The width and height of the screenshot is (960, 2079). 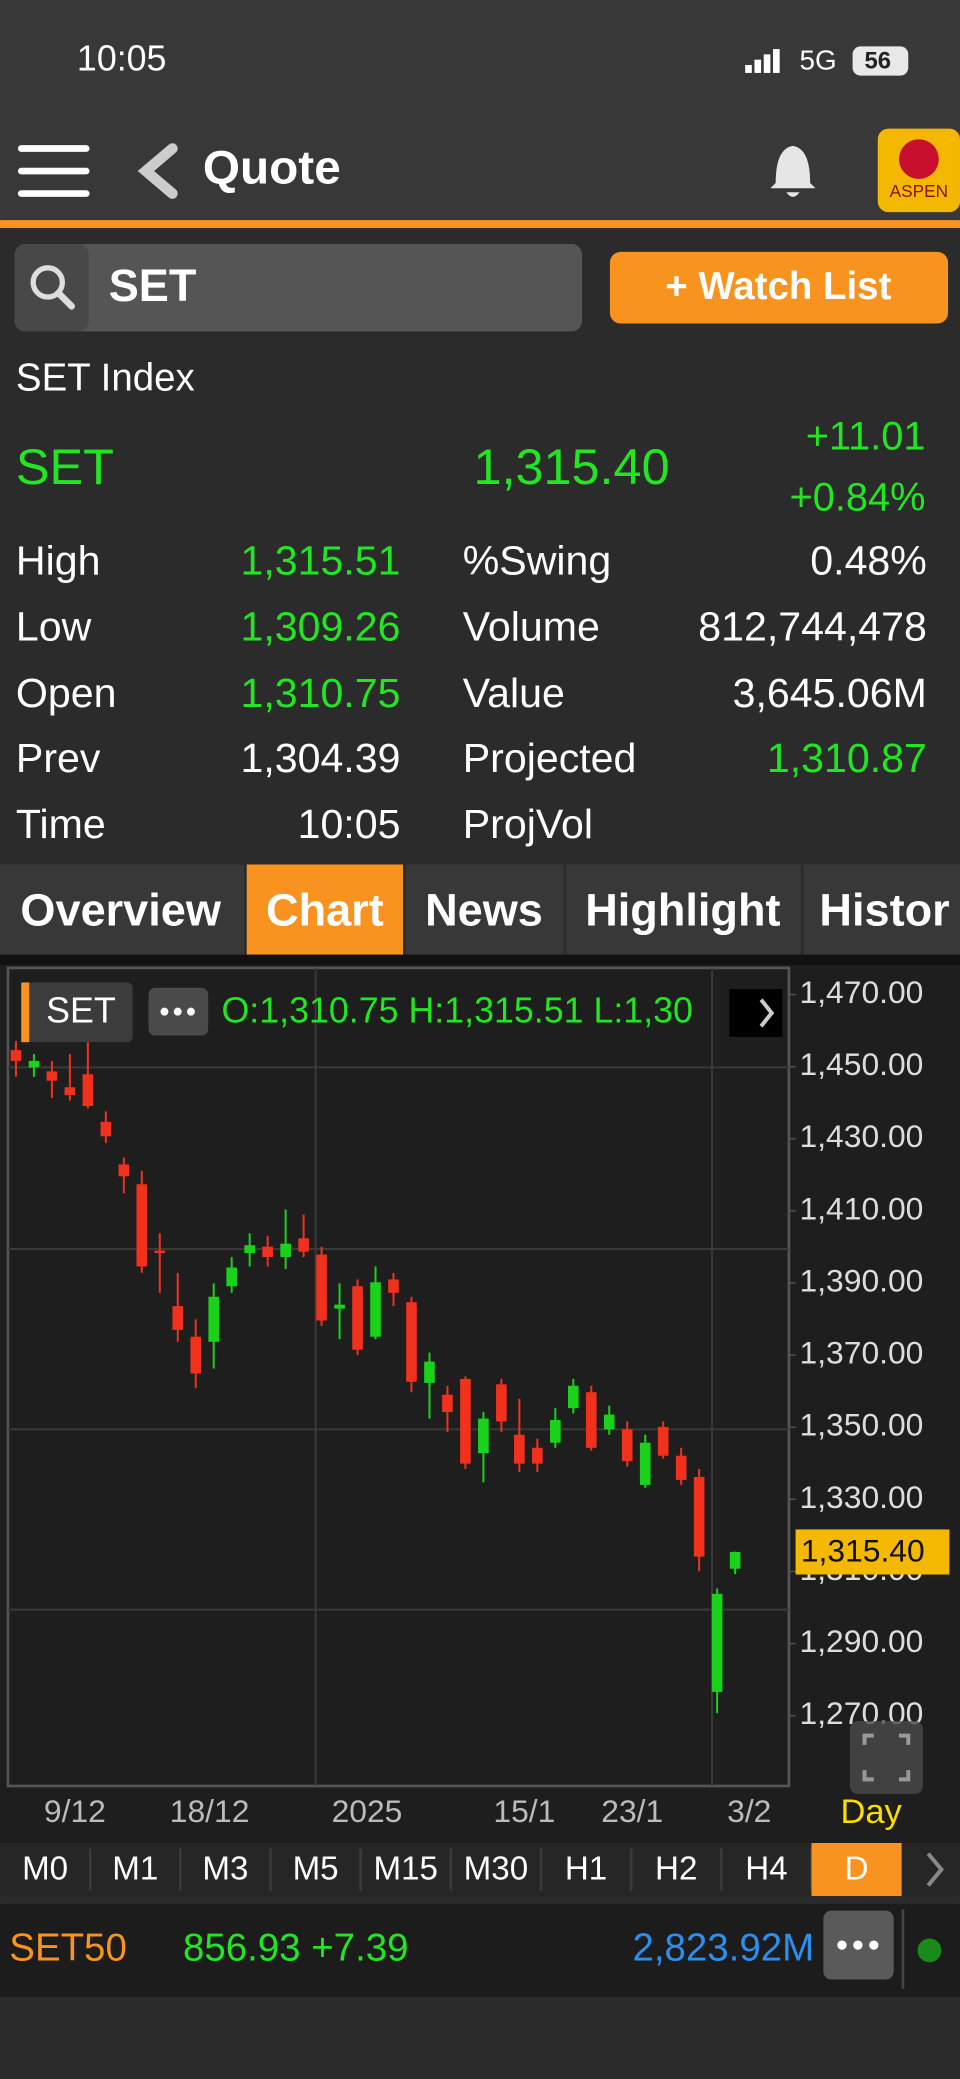 What do you see at coordinates (320, 560) in the screenshot?
I see `stat-value: 1,315.51` at bounding box center [320, 560].